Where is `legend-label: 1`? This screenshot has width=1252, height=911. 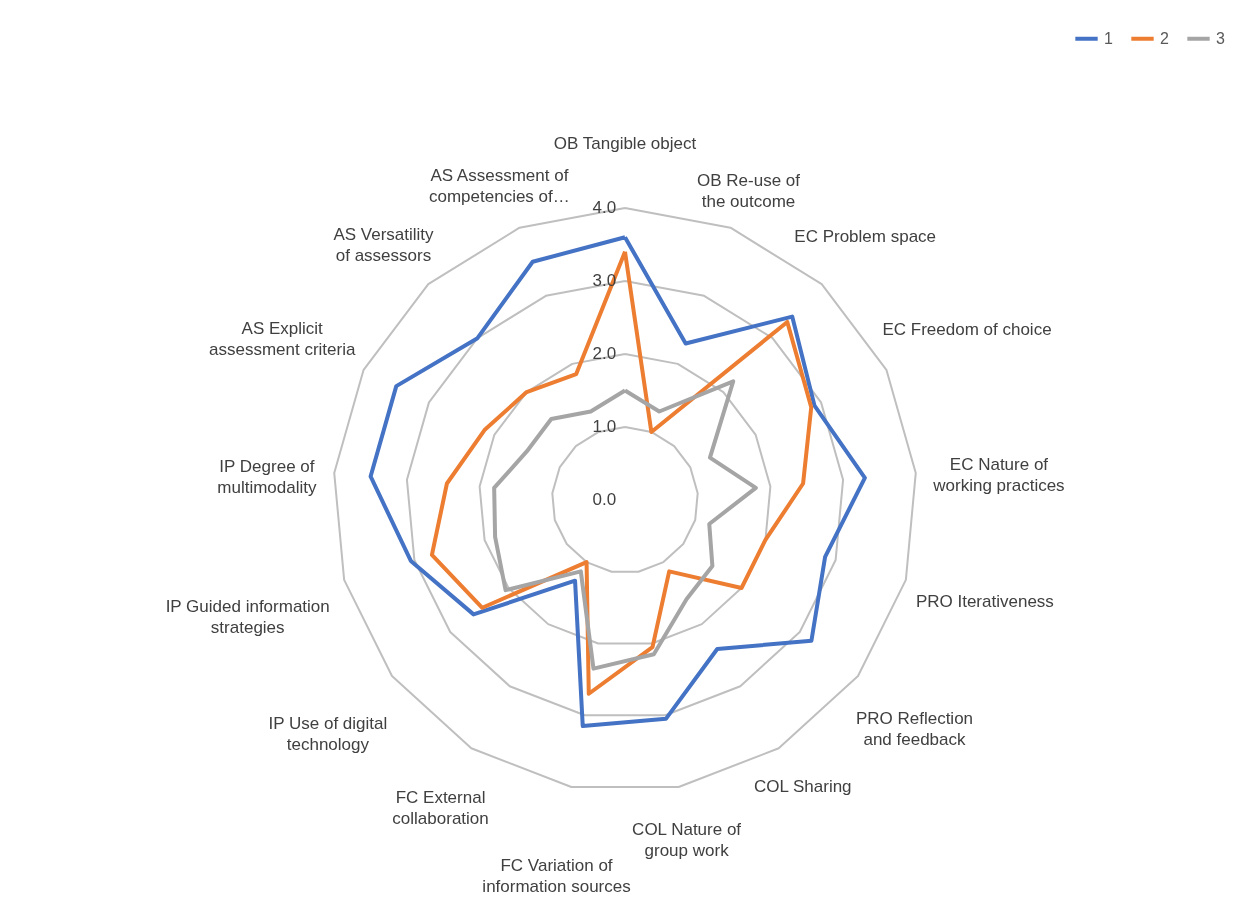
legend-label: 1 is located at coordinates (1108, 38).